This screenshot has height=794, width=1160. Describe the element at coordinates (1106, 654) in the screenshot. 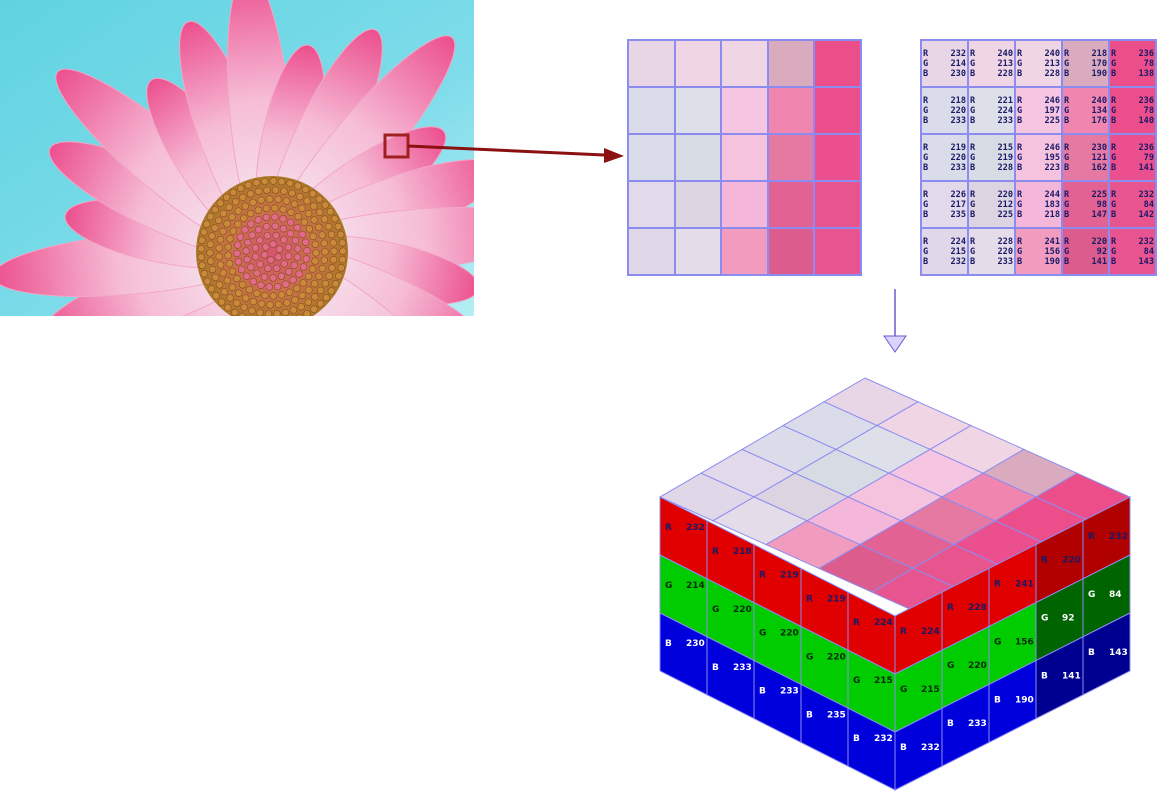

I see `cube-right-b-cell` at that location.